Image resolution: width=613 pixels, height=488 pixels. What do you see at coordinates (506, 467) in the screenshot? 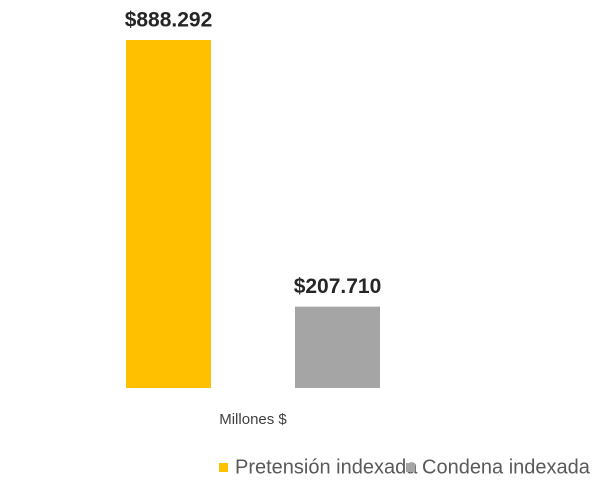
I see `legend-label: Condena indexada` at bounding box center [506, 467].